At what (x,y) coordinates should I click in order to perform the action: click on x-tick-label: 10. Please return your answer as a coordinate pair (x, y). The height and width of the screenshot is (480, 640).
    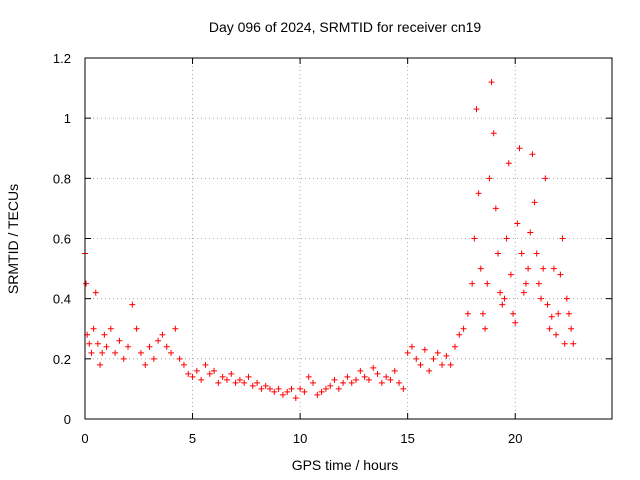
    Looking at the image, I should click on (300, 438).